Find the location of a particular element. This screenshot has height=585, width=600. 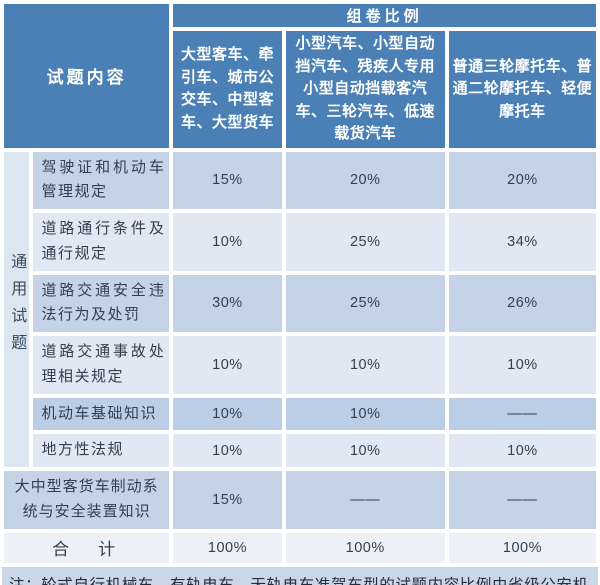

corner-header-exam-content: 试题内容 is located at coordinates (87, 76).